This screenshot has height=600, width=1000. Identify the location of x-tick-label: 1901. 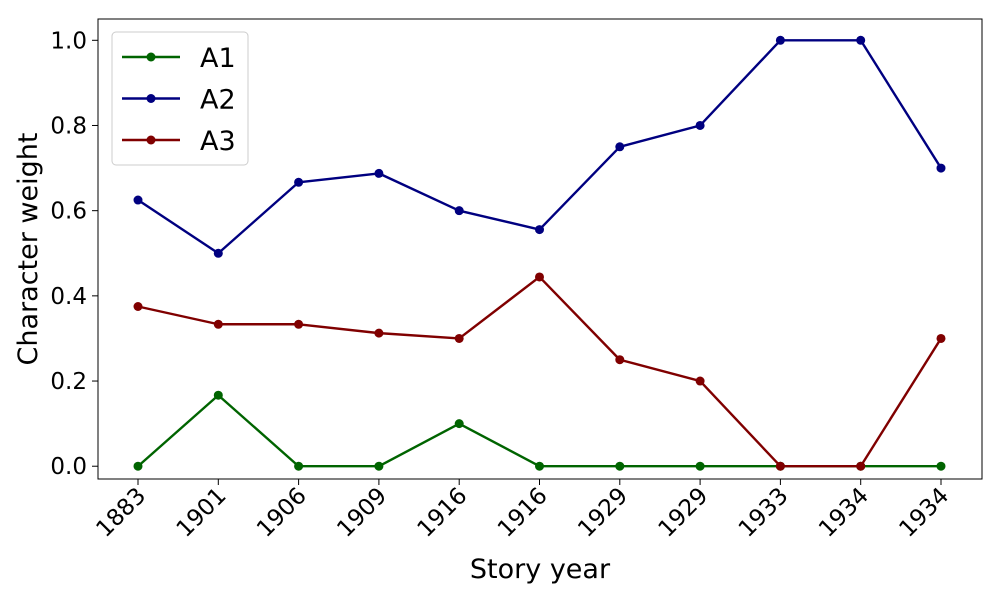
(202, 513).